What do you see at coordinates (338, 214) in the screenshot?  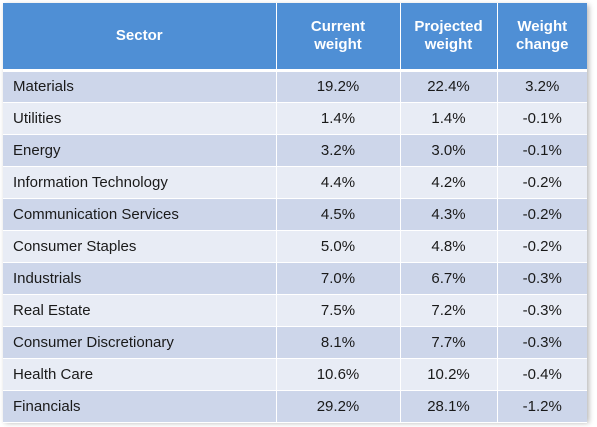 I see `current-weight-cell: 4.5%` at bounding box center [338, 214].